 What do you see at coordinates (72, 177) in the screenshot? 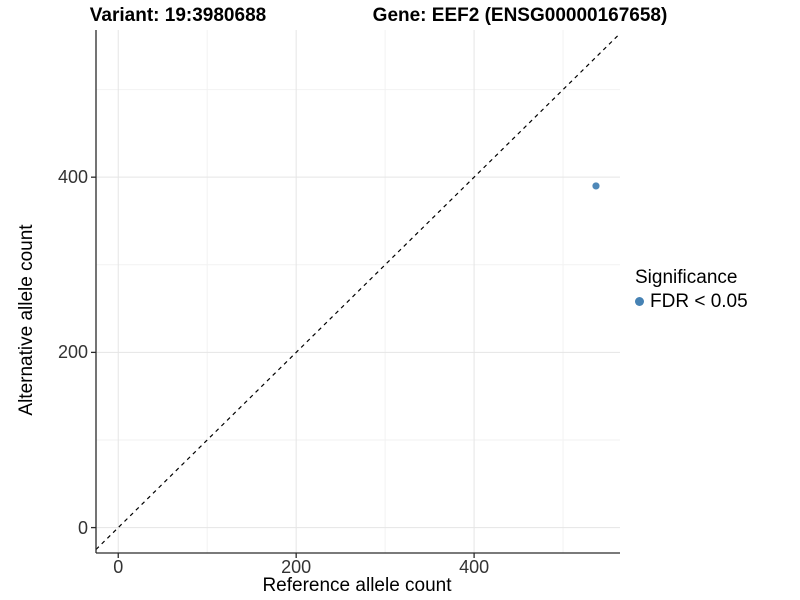
I see `y-tick-label: 400` at bounding box center [72, 177].